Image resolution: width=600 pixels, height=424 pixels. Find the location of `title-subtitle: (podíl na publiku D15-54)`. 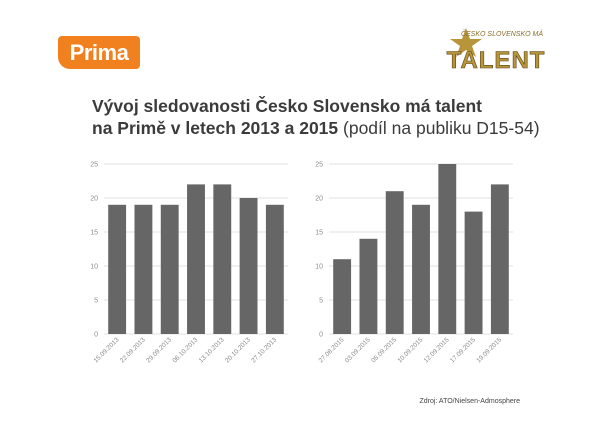

title-subtitle: (podíl na publiku D15-54) is located at coordinates (441, 128).